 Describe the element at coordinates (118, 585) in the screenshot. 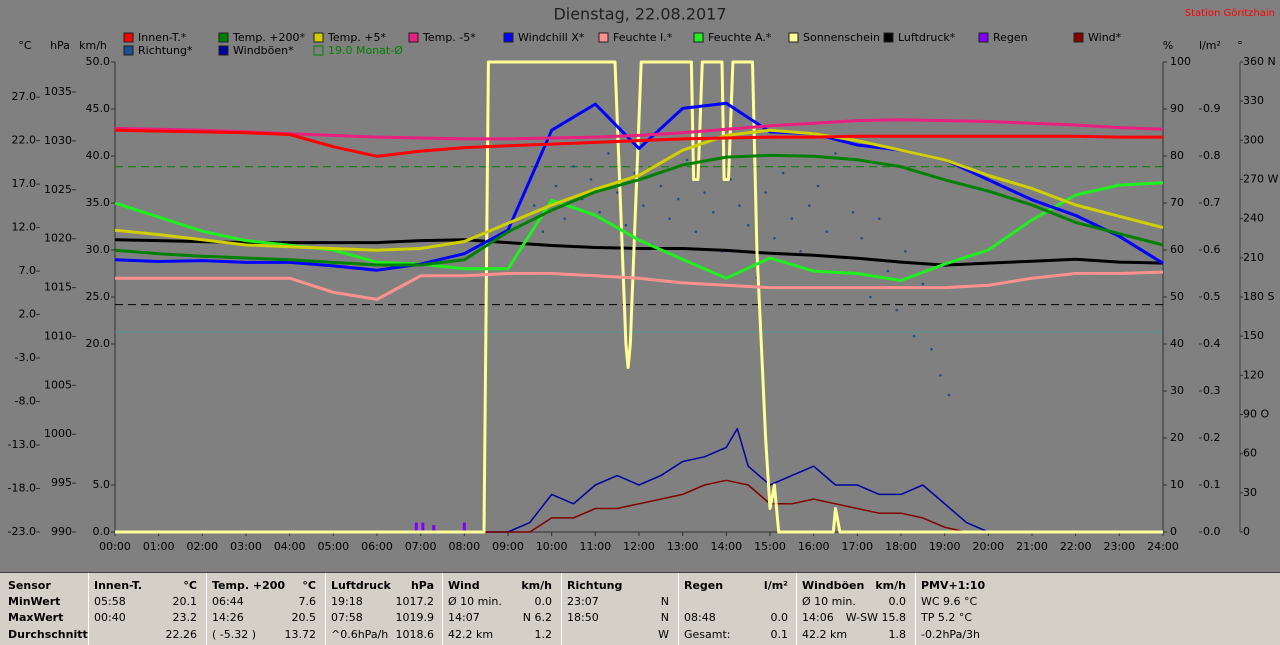

I see `table-cell: Innen-T.` at that location.